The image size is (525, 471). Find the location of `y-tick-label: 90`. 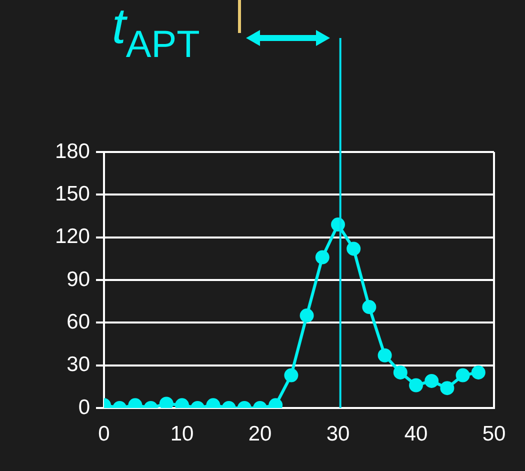

y-tick-label: 90 is located at coordinates (78, 279).